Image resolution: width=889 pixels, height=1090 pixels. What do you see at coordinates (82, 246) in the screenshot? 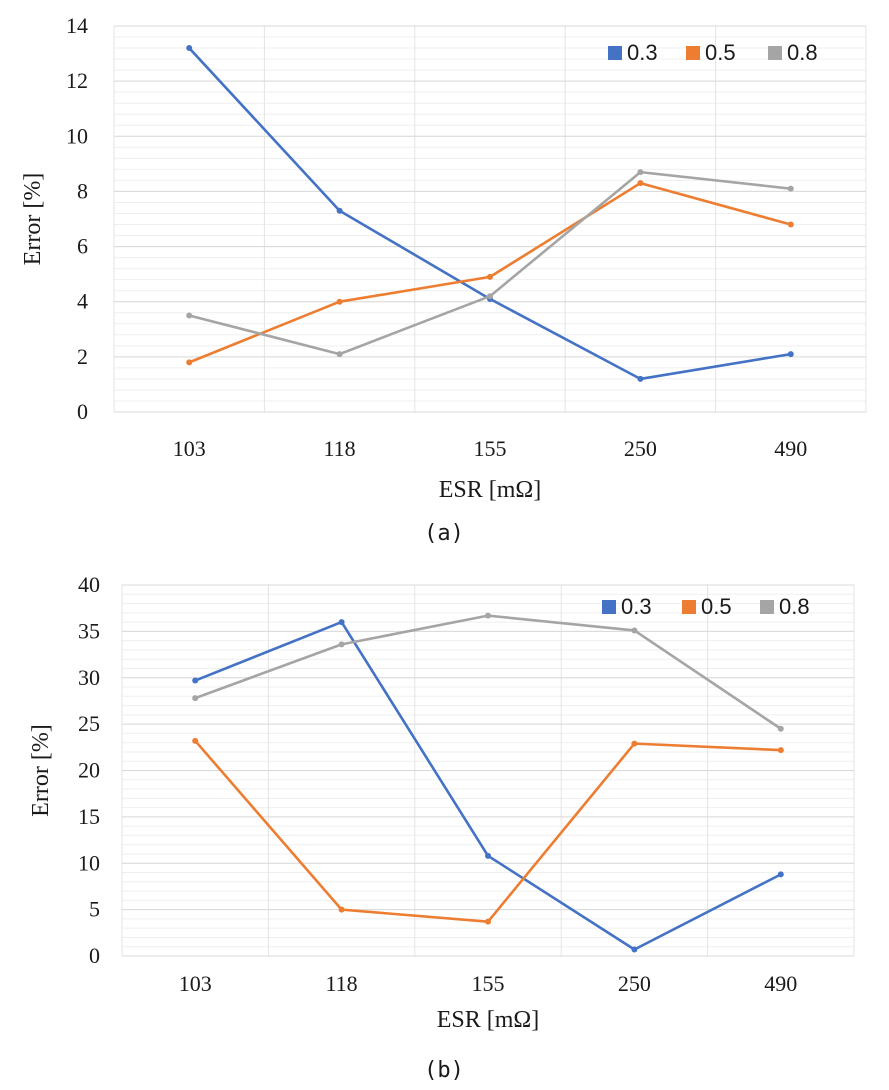
I see `y-tick-label: 6` at bounding box center [82, 246].